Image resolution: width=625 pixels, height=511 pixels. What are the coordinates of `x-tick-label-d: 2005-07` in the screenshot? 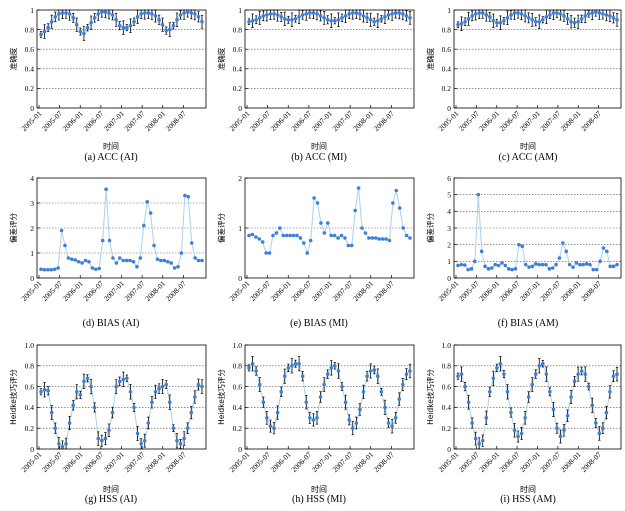 It's located at (52, 291).